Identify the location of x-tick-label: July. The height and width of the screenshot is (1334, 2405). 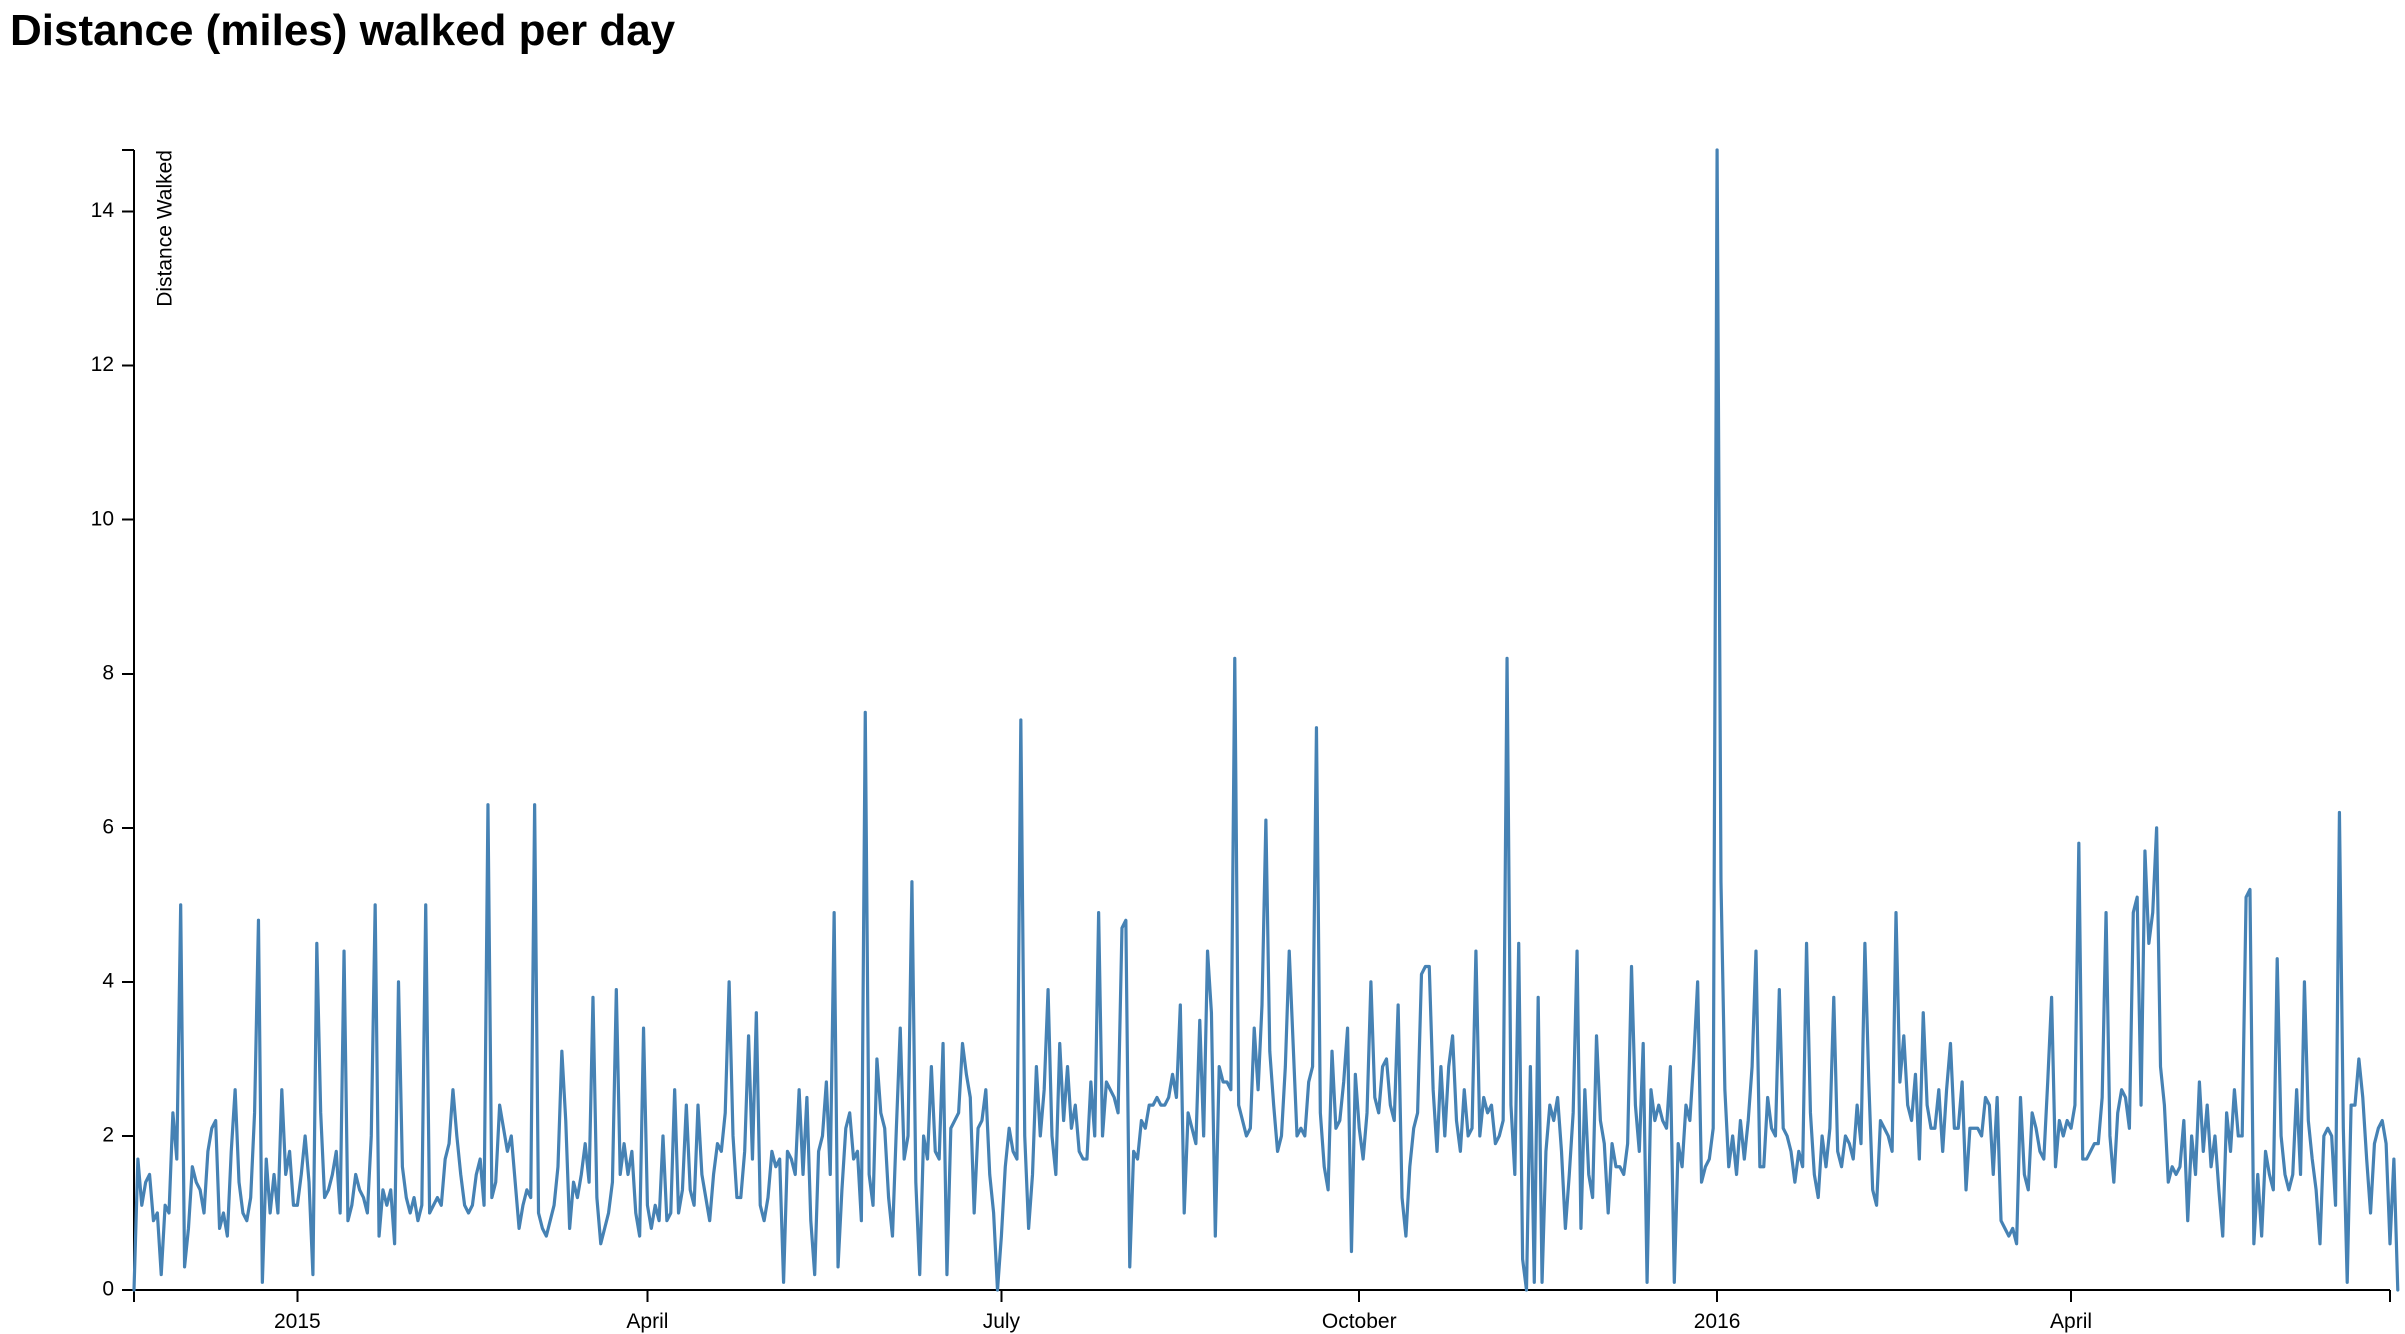
(1002, 1321).